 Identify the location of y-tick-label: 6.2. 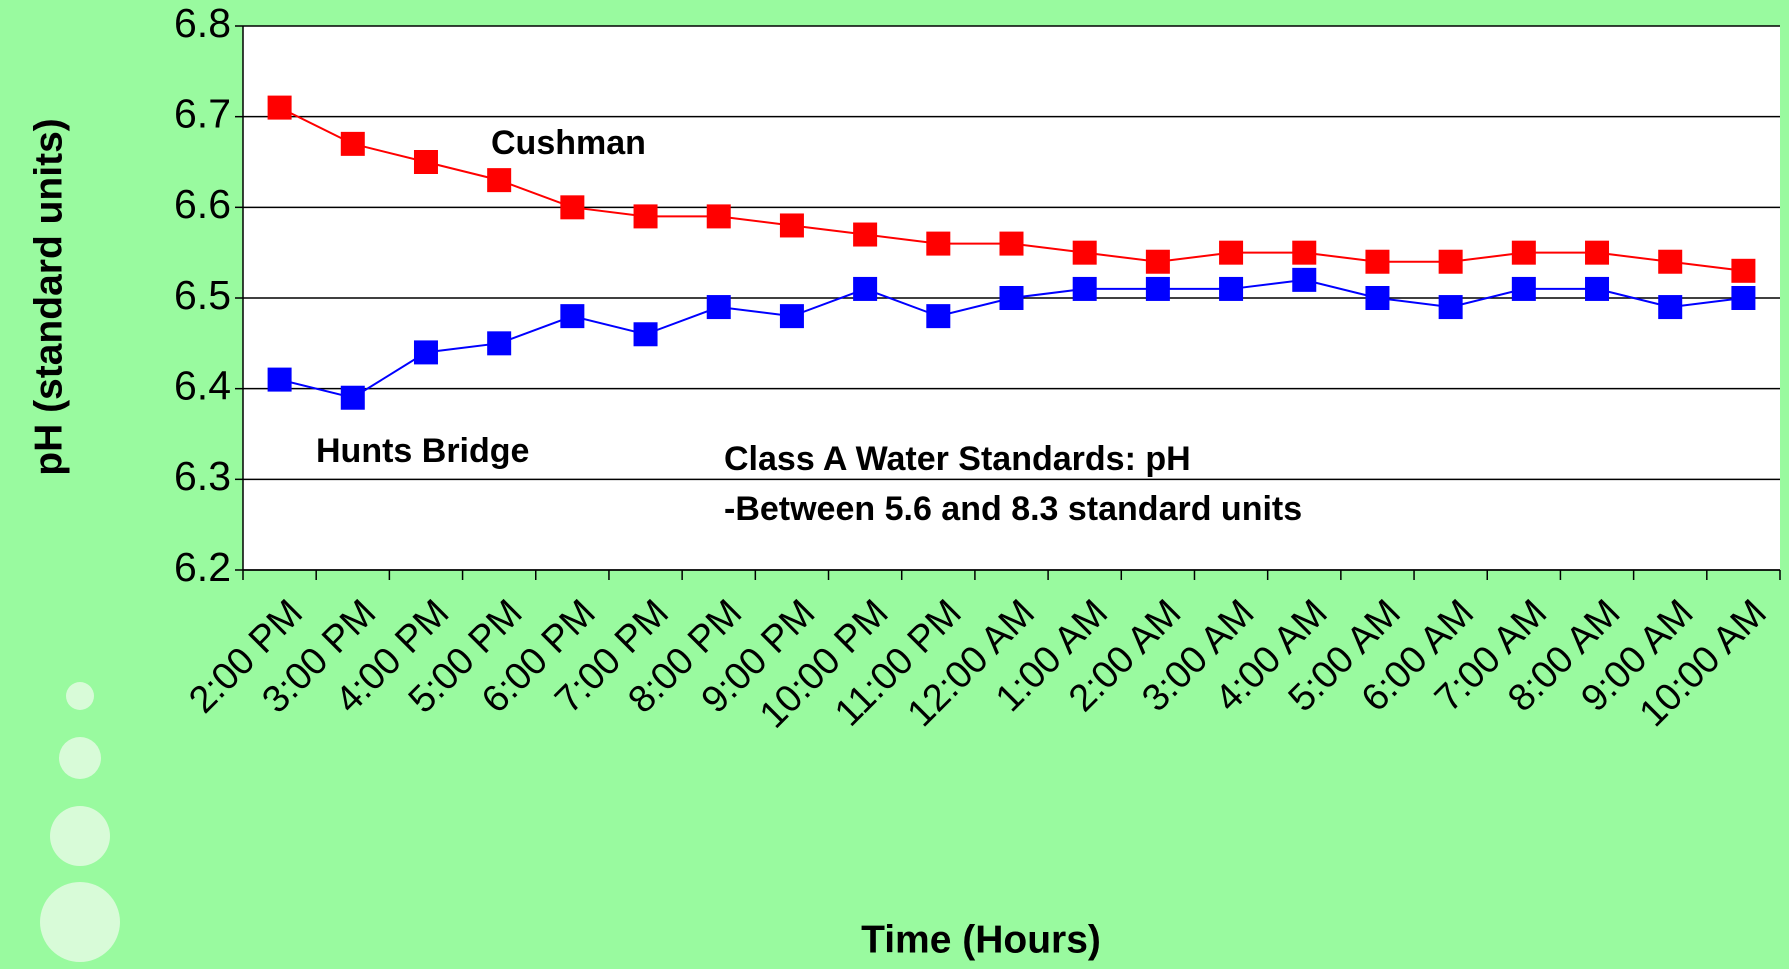
(202, 567).